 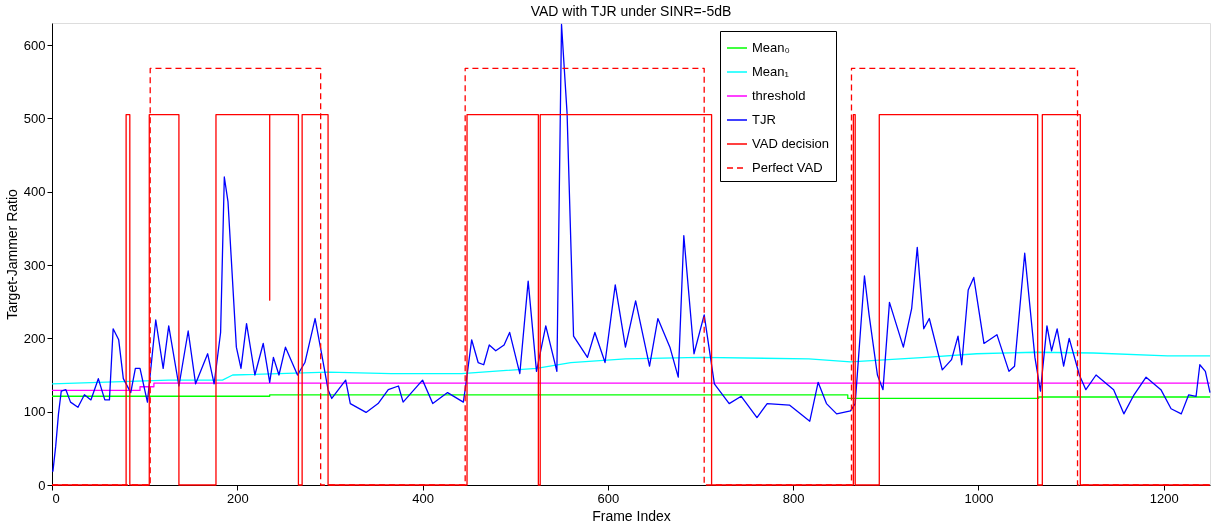 I want to click on x-tick-label: 1000, so click(x=979, y=498).